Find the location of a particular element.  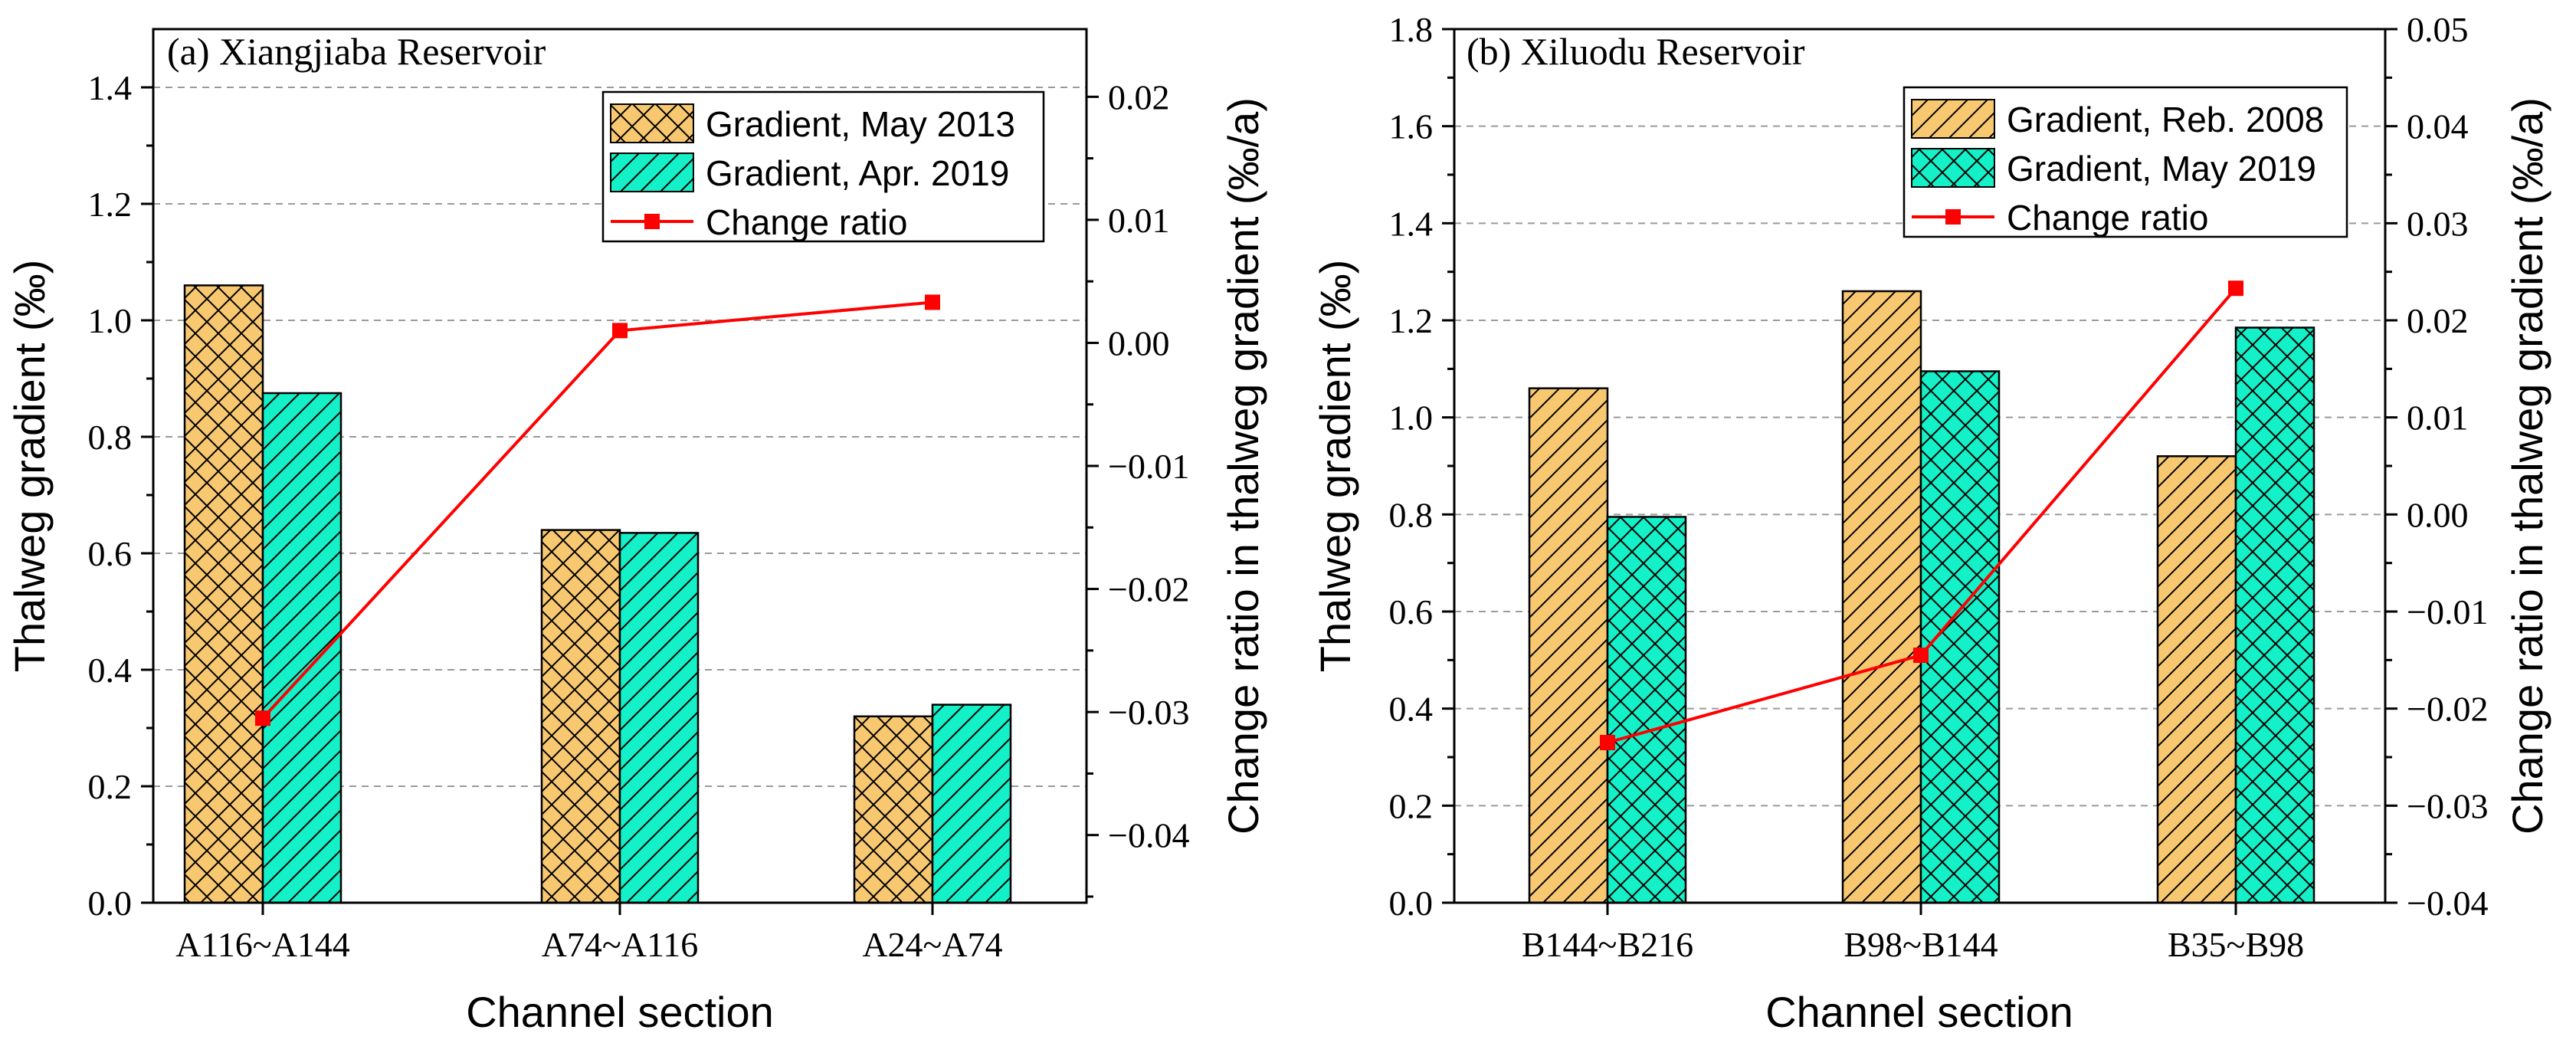

y2-tick-label: 0.03 is located at coordinates (2438, 223).